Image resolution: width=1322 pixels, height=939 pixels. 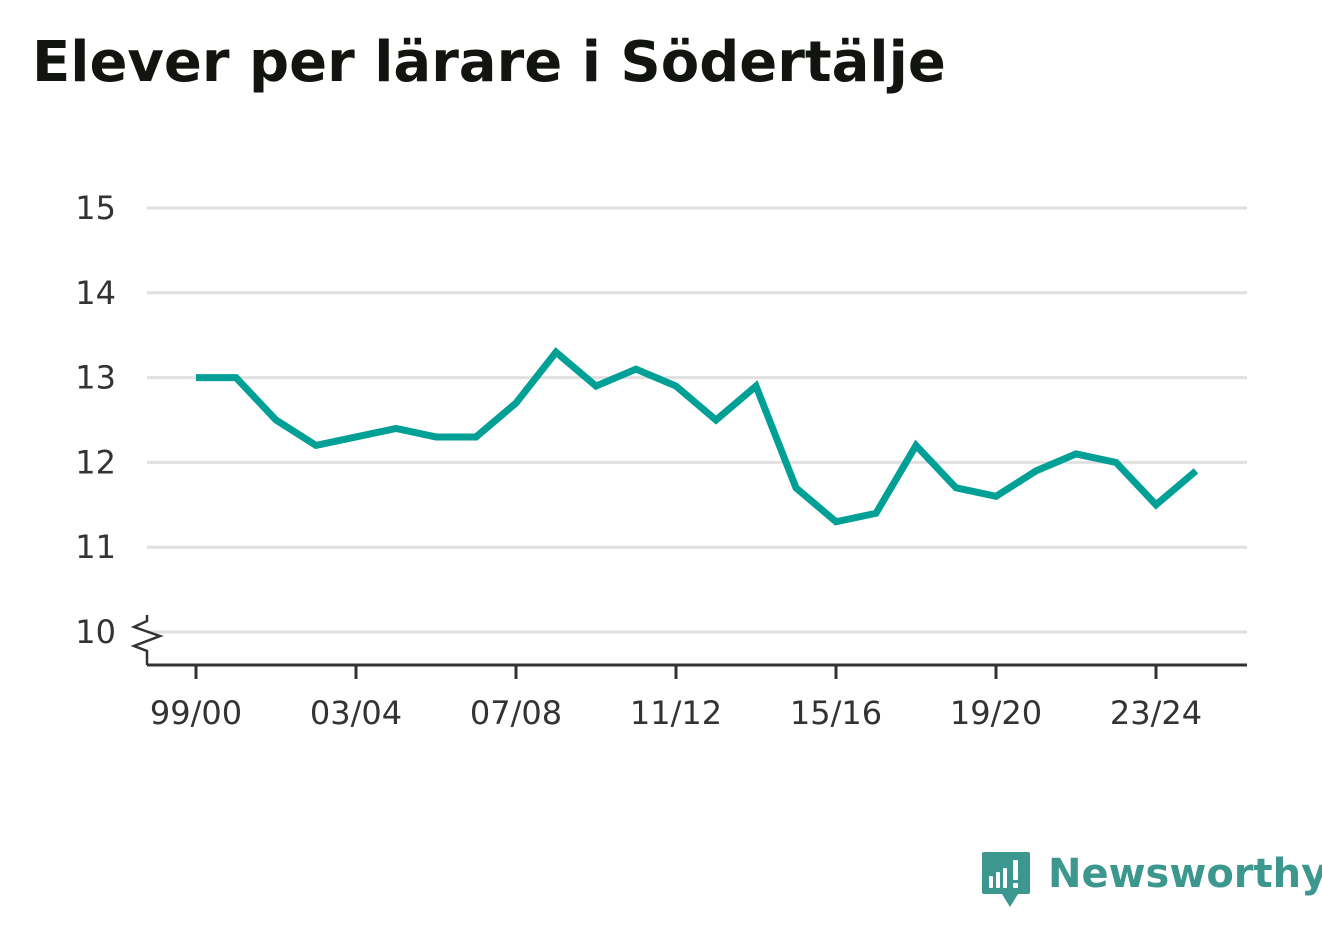 I want to click on y-tick-label: 11, so click(x=95, y=547).